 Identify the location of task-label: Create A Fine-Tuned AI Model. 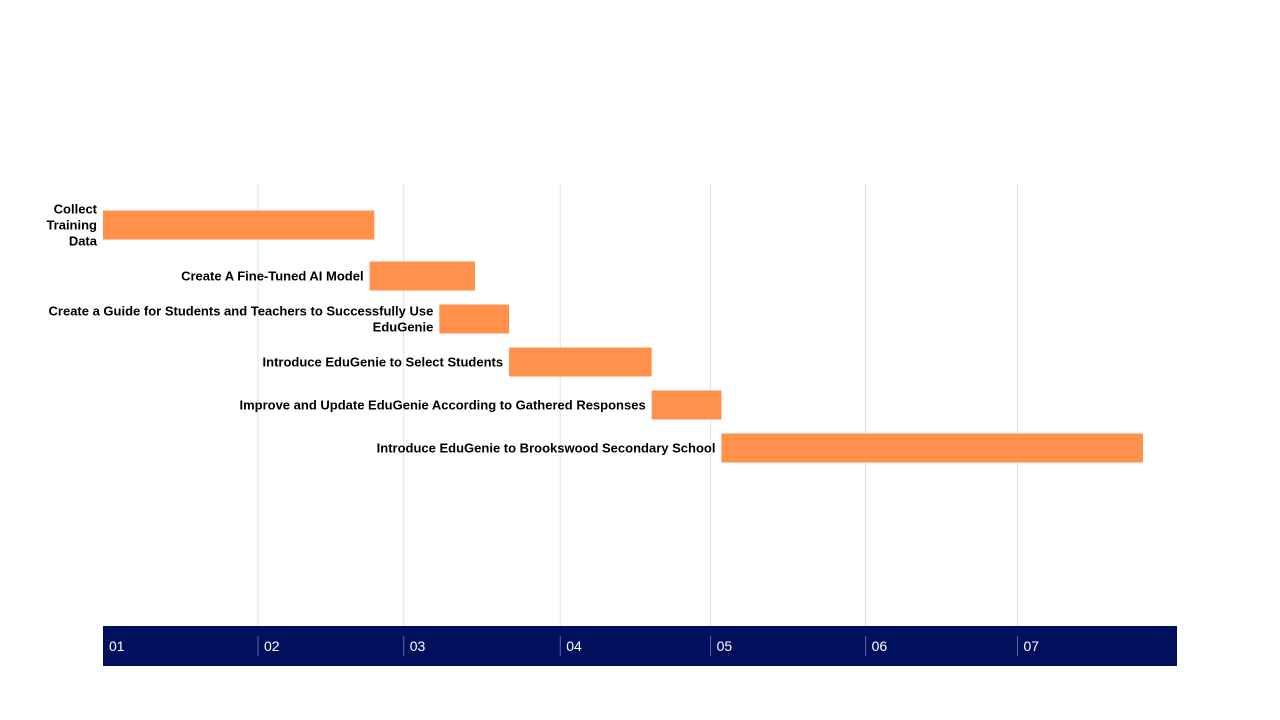
(272, 276).